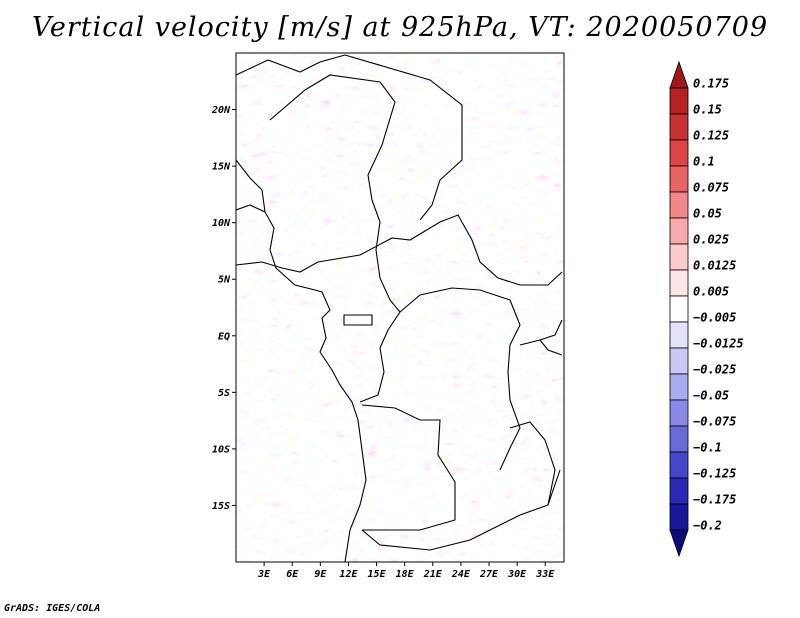 The image size is (800, 618). What do you see at coordinates (679, 543) in the screenshot?
I see `colorbar-bottom-arrow` at bounding box center [679, 543].